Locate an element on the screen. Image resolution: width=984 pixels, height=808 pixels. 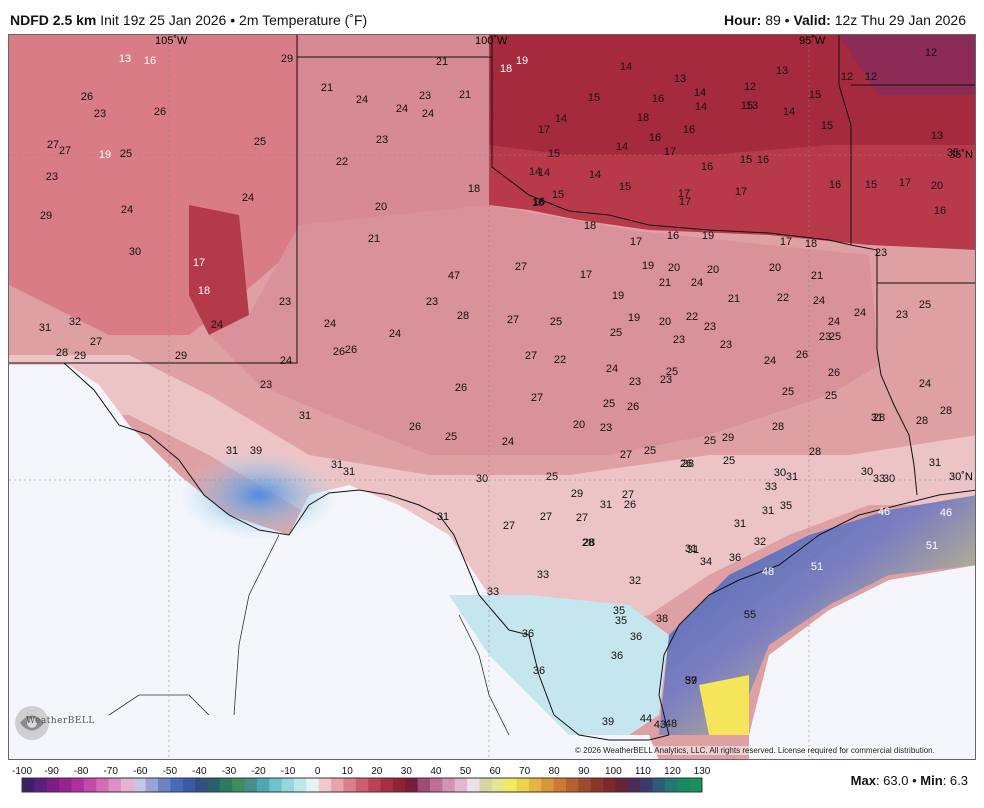
south-texas-cool-band is located at coordinates (559, 665).